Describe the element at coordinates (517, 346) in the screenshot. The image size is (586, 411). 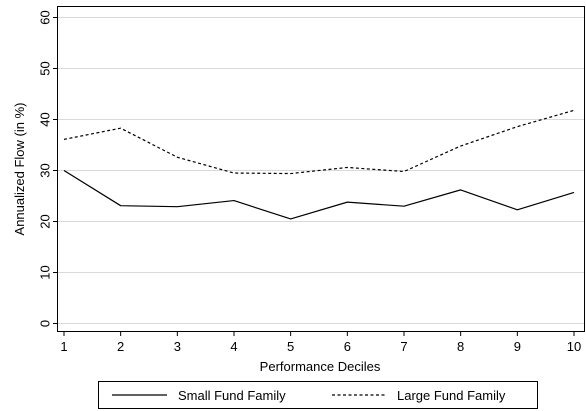
I see `x-tick-label-9: 9` at that location.